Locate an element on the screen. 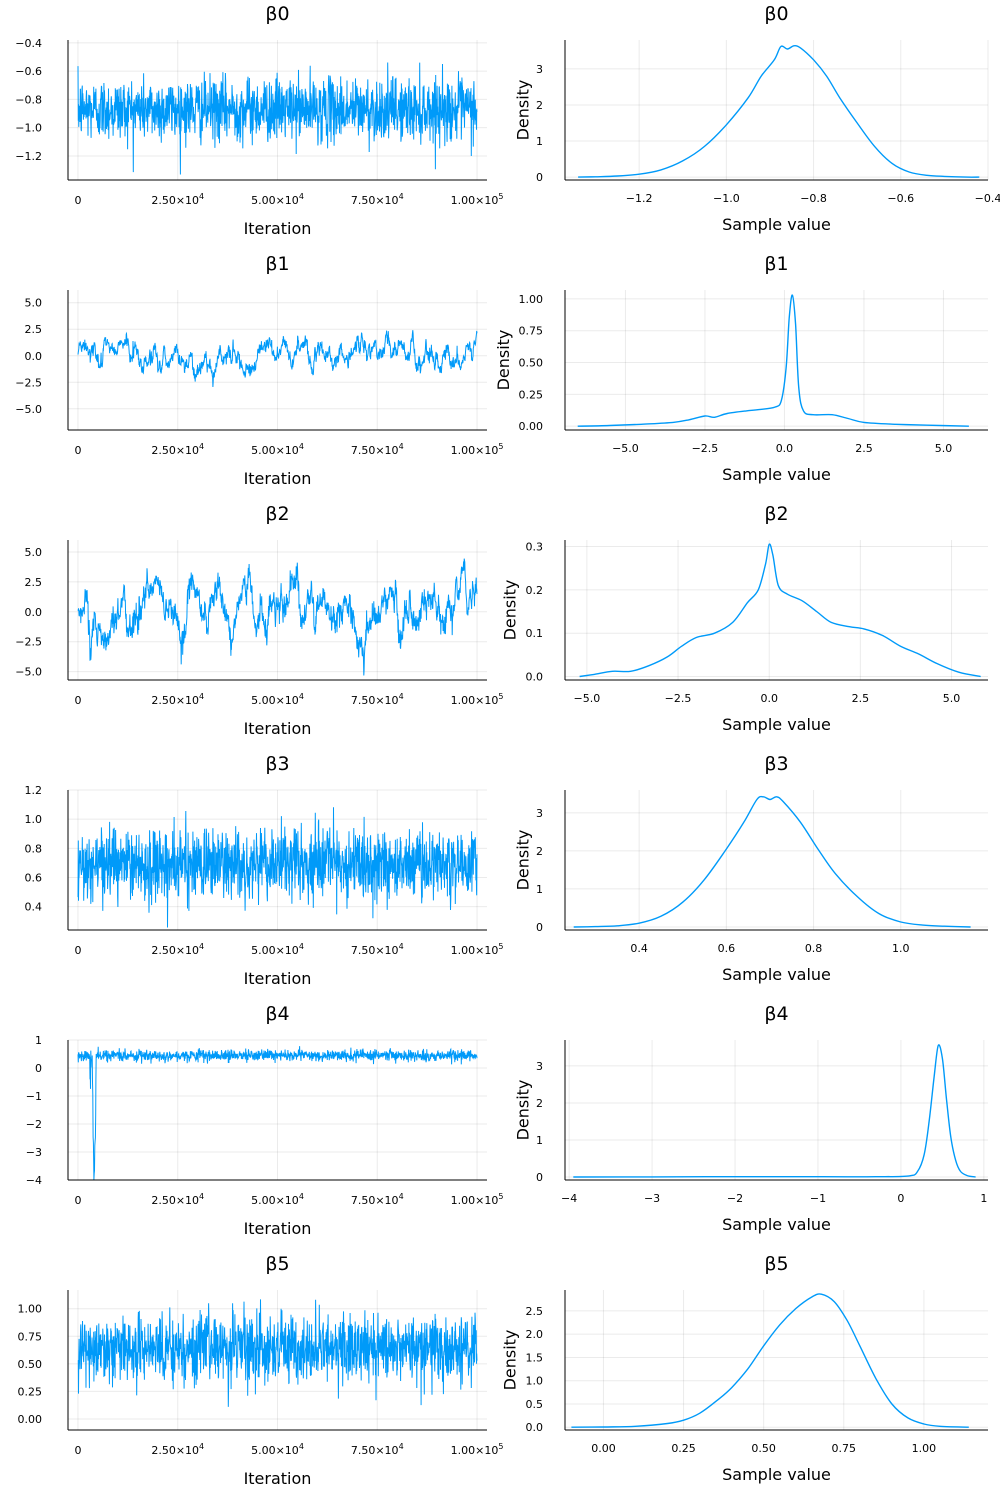 The image size is (1000, 1500). density-panel-4: β4 −4 −3 −2 −1 0 1 0 1 2 3 Sample value Density is located at coordinates (751, 1118).